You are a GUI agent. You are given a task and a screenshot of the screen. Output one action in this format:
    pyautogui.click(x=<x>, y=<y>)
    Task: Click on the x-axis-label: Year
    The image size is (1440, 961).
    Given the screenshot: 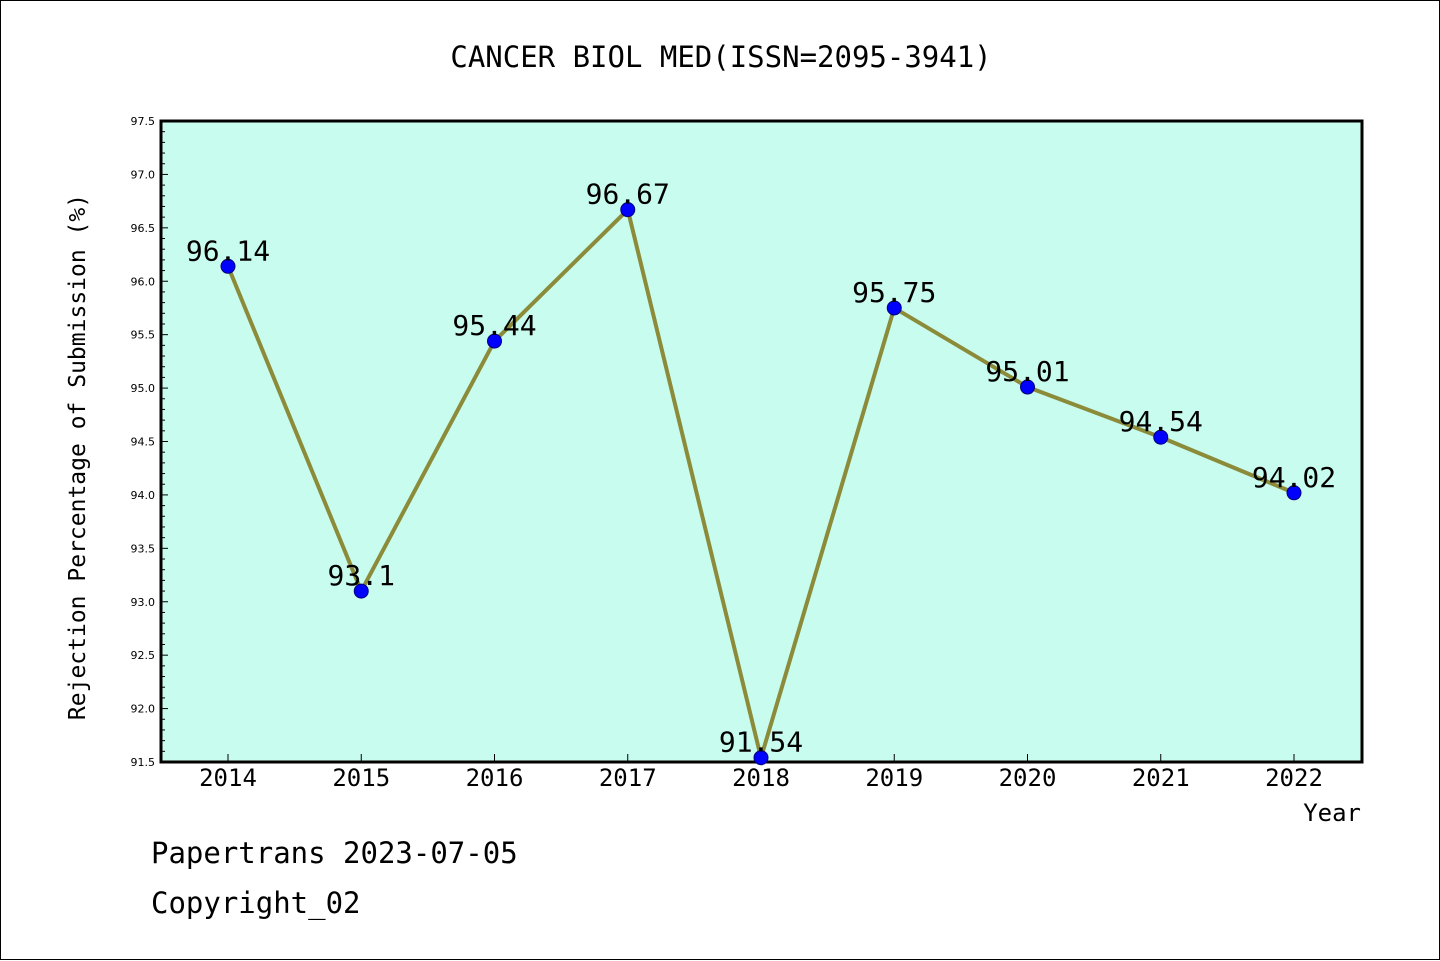 What is the action you would take?
    pyautogui.click(x=1332, y=813)
    